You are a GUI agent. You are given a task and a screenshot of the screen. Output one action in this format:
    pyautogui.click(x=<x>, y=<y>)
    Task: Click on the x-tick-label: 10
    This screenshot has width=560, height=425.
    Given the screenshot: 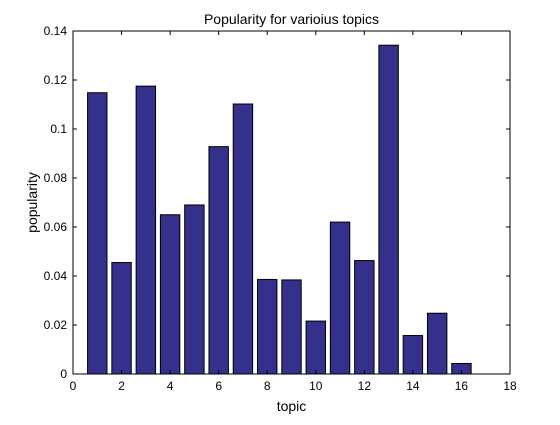 What is the action you would take?
    pyautogui.click(x=316, y=386)
    